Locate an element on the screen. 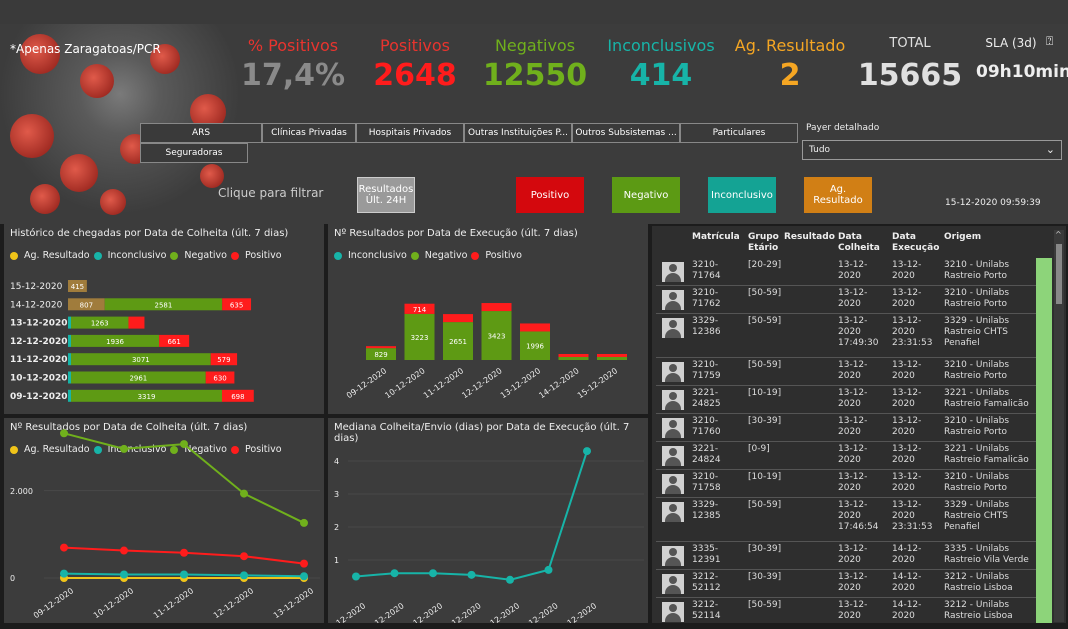 The width and height of the screenshot is (1068, 629). chart2-legend: Inconclusivo Negativo Positivo is located at coordinates (428, 255).